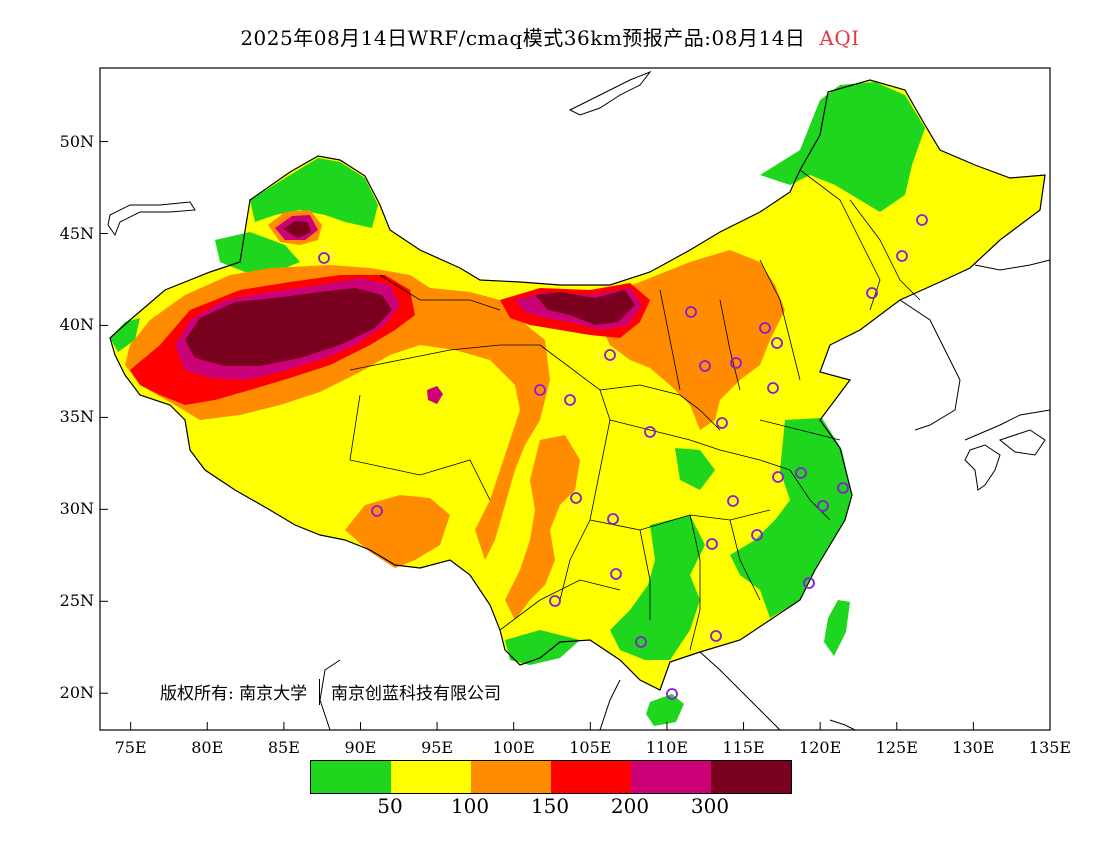 Image resolution: width=1100 pixels, height=850 pixels. I want to click on lat-tick-label: 35N, so click(76, 417).